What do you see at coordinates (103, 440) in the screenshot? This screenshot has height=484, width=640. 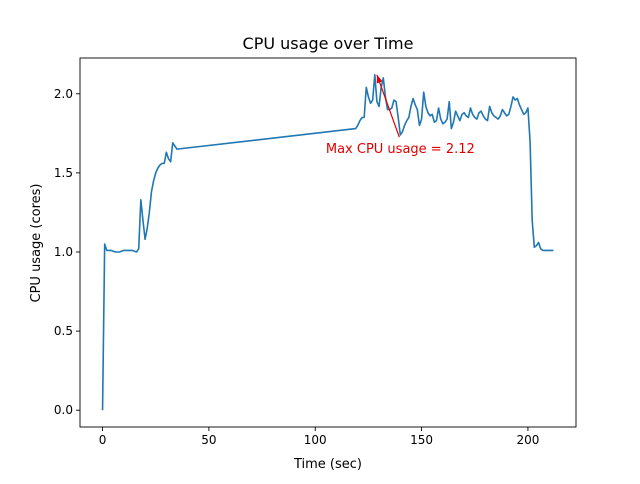 I see `x-tick-label: 0` at bounding box center [103, 440].